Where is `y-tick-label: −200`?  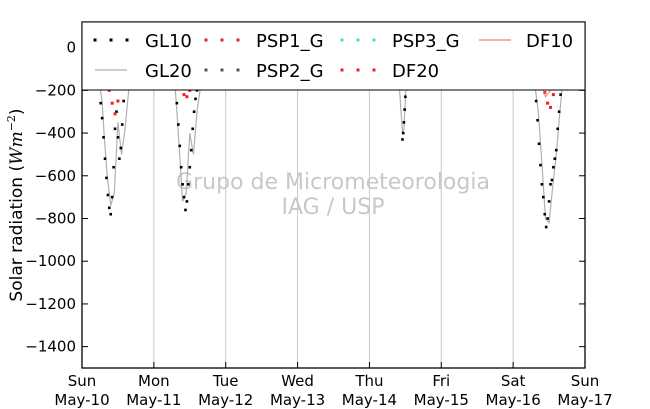 y-tick-label: −200 is located at coordinates (55, 90).